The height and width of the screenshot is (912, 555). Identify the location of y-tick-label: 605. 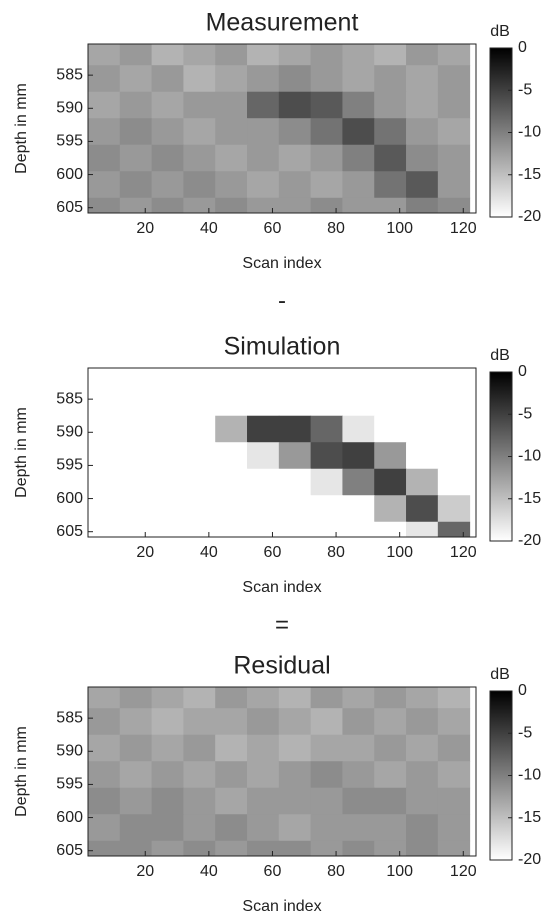
(69, 850).